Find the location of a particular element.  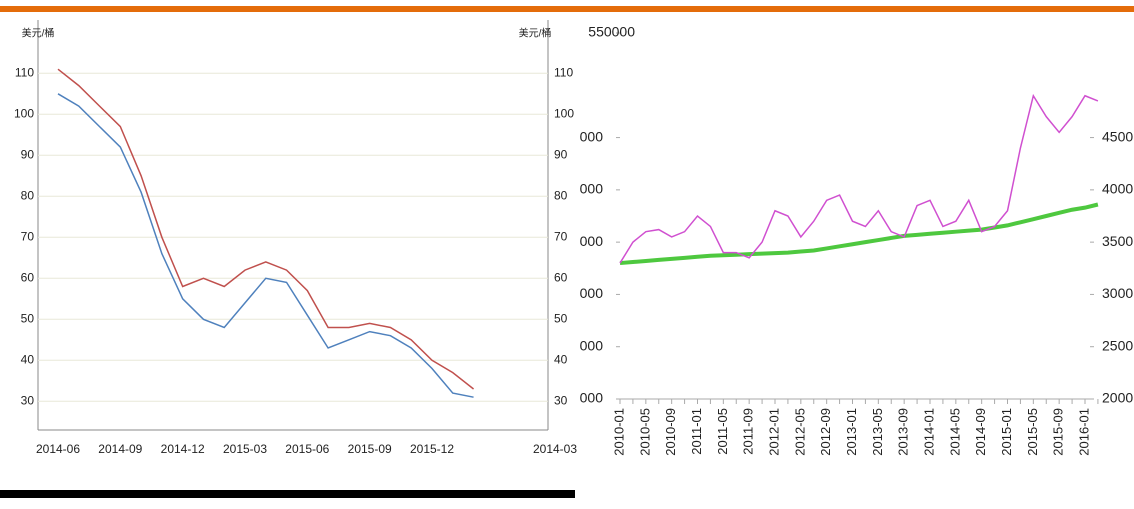

x-tick-label: 2015-05 is located at coordinates (1032, 432).